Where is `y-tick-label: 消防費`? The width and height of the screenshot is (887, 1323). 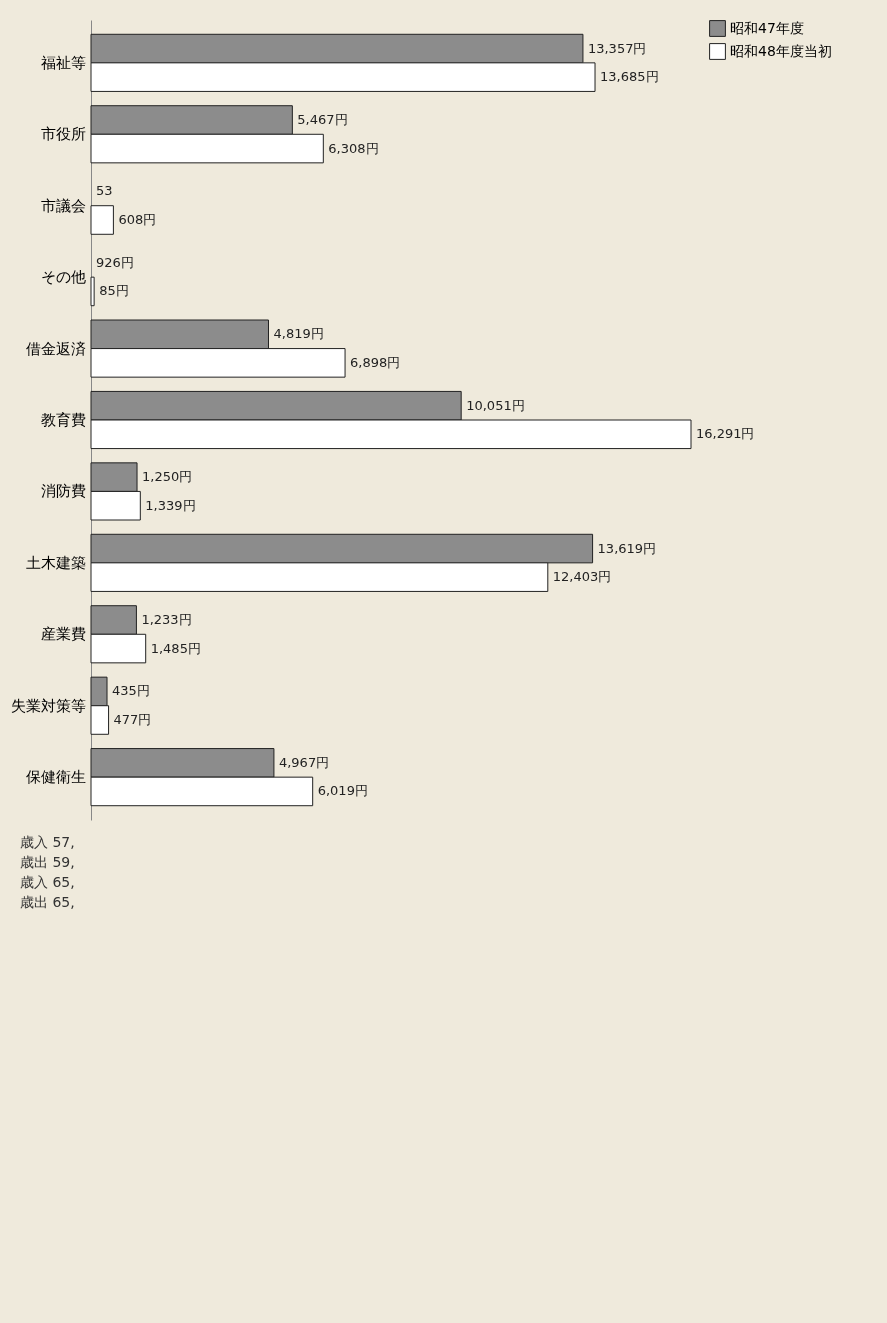 y-tick-label: 消防費 is located at coordinates (63, 491).